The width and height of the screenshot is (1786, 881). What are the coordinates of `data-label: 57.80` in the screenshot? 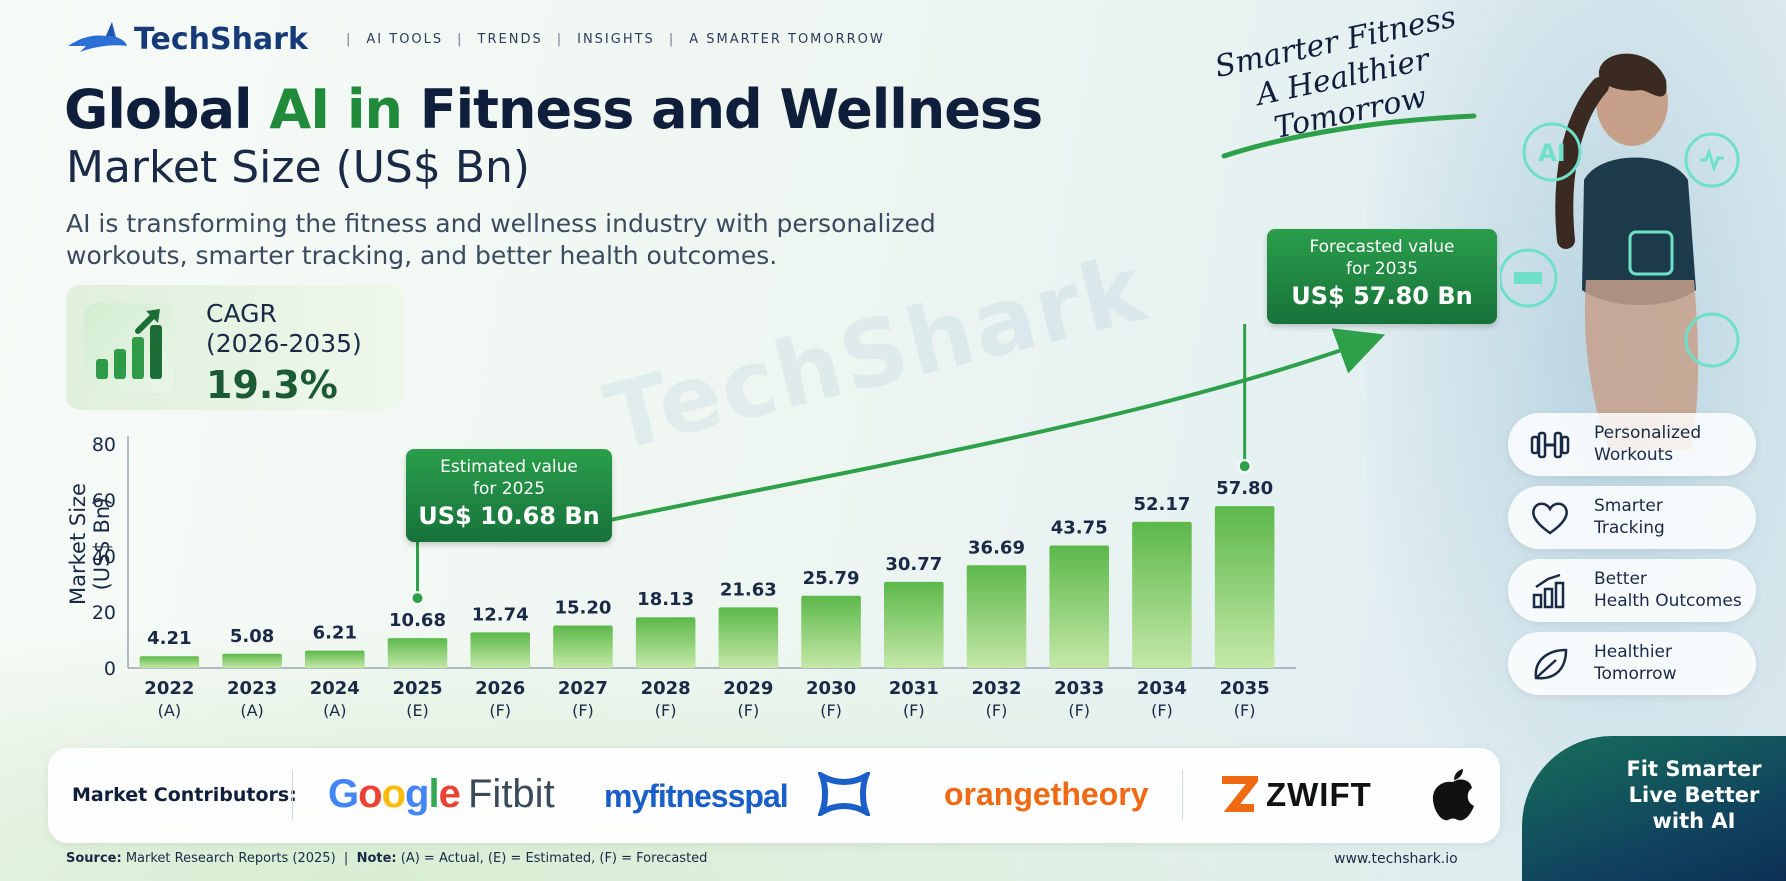 It's located at (1244, 488).